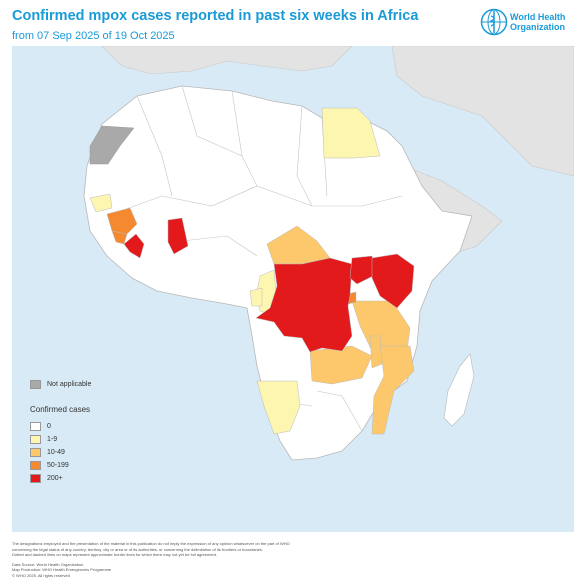 Image resolution: width=586 pixels, height=588 pixels. I want to click on legend-item: 200+, so click(100, 478).